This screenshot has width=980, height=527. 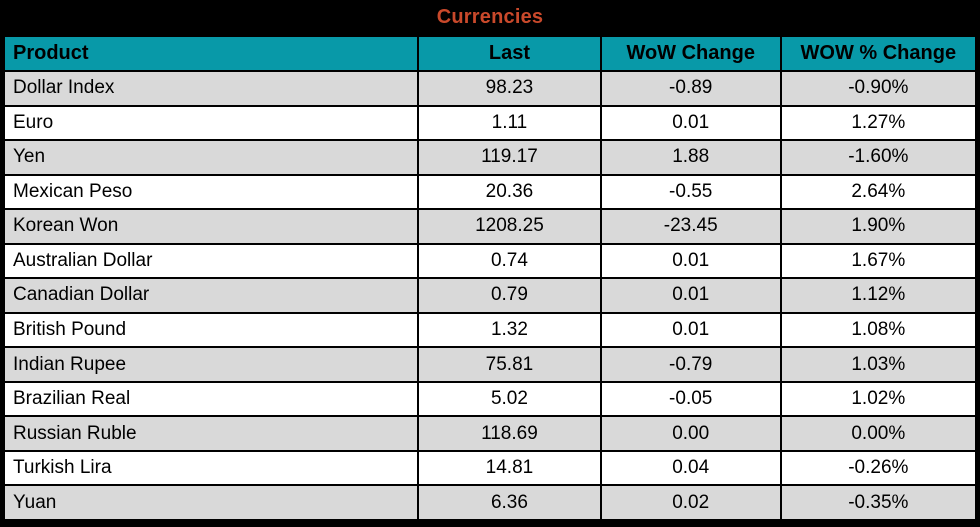 I want to click on cell-wow-pct-change: 1.03%, so click(x=878, y=364).